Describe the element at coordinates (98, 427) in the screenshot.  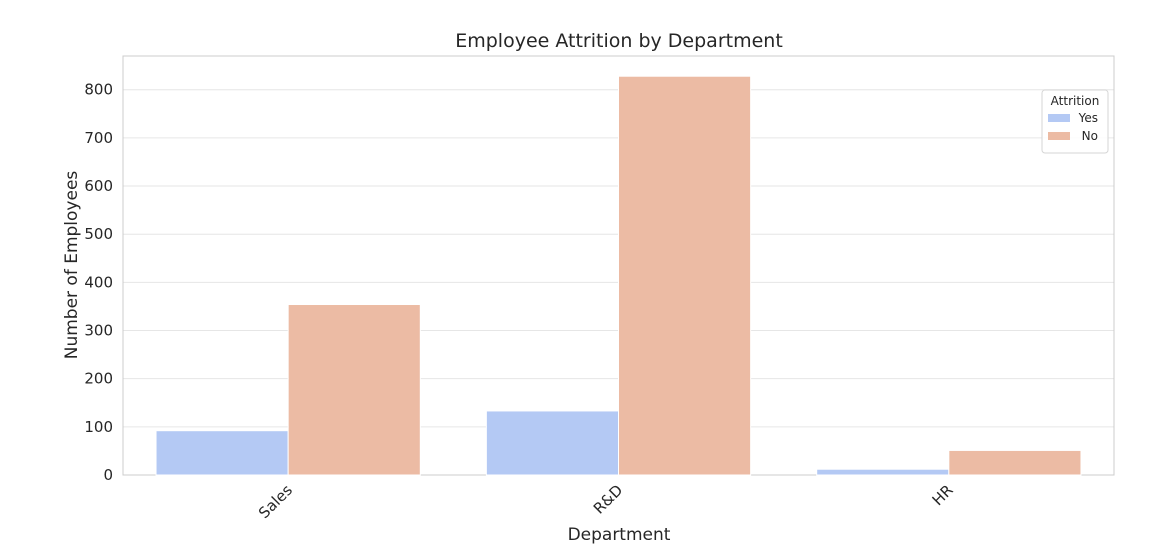
I see `y-tick-label: 100` at that location.